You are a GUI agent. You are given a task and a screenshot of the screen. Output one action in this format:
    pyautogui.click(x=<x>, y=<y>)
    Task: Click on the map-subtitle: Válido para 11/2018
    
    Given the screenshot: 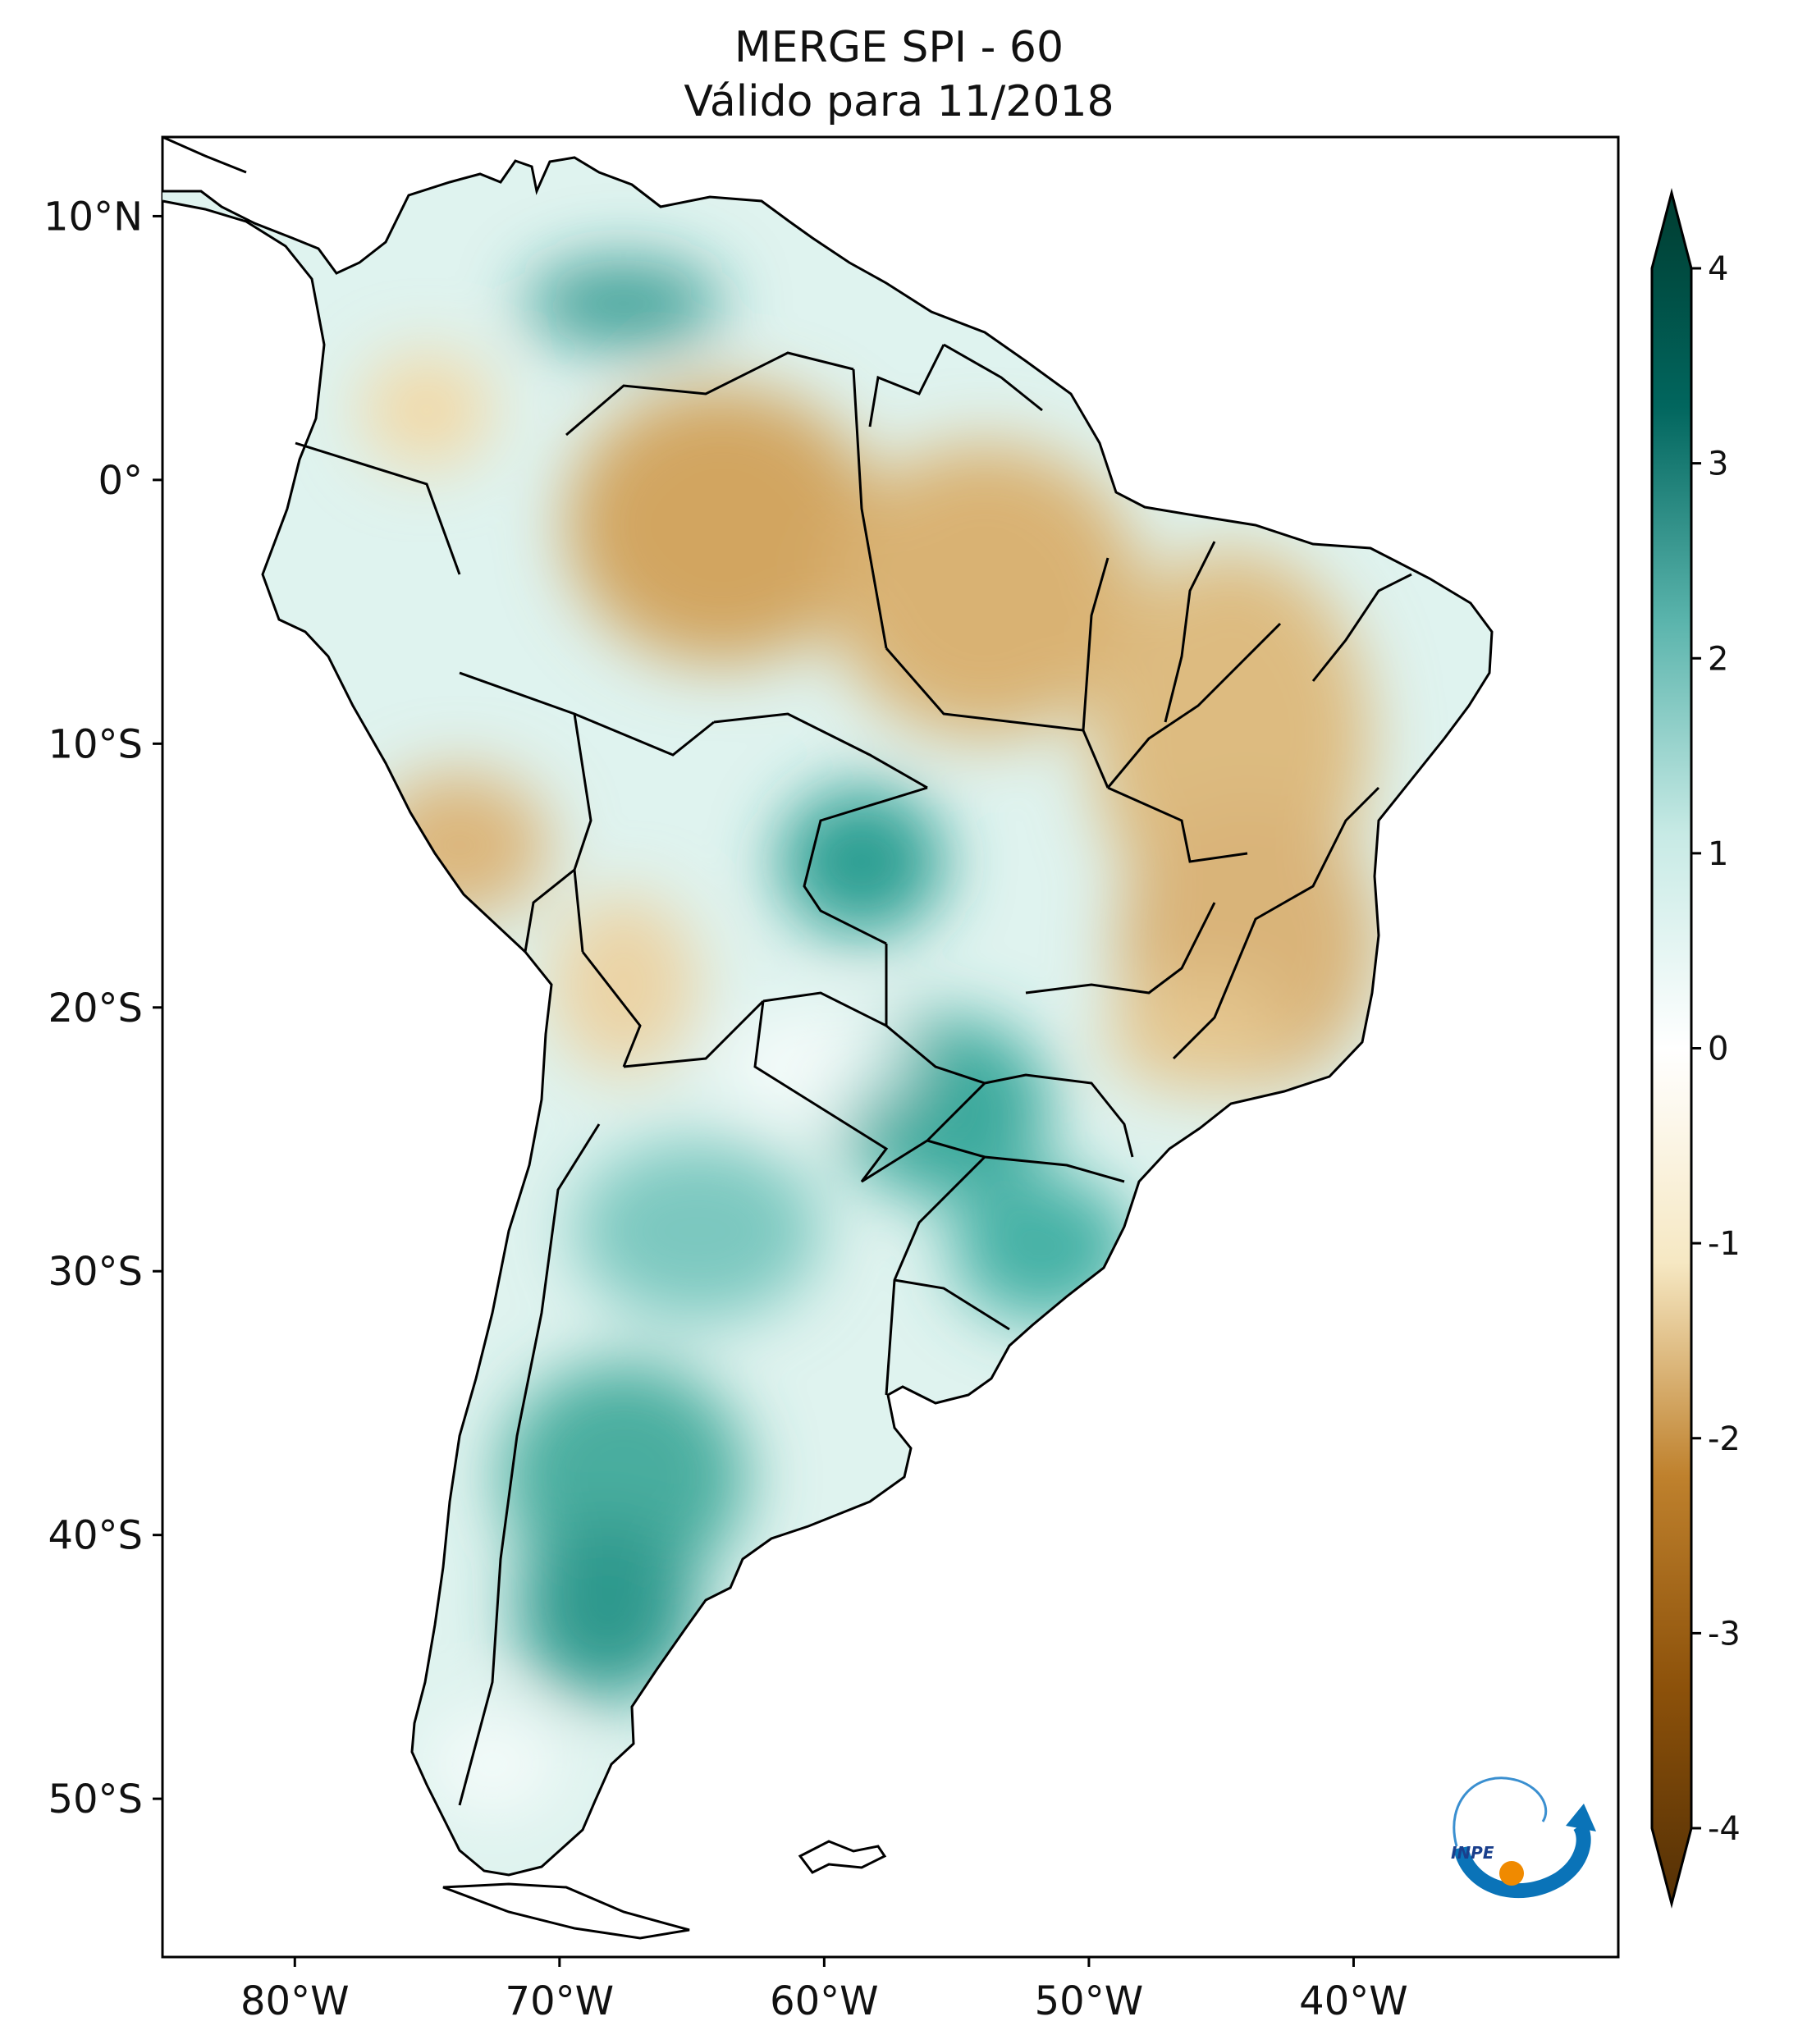 What is the action you would take?
    pyautogui.click(x=899, y=101)
    